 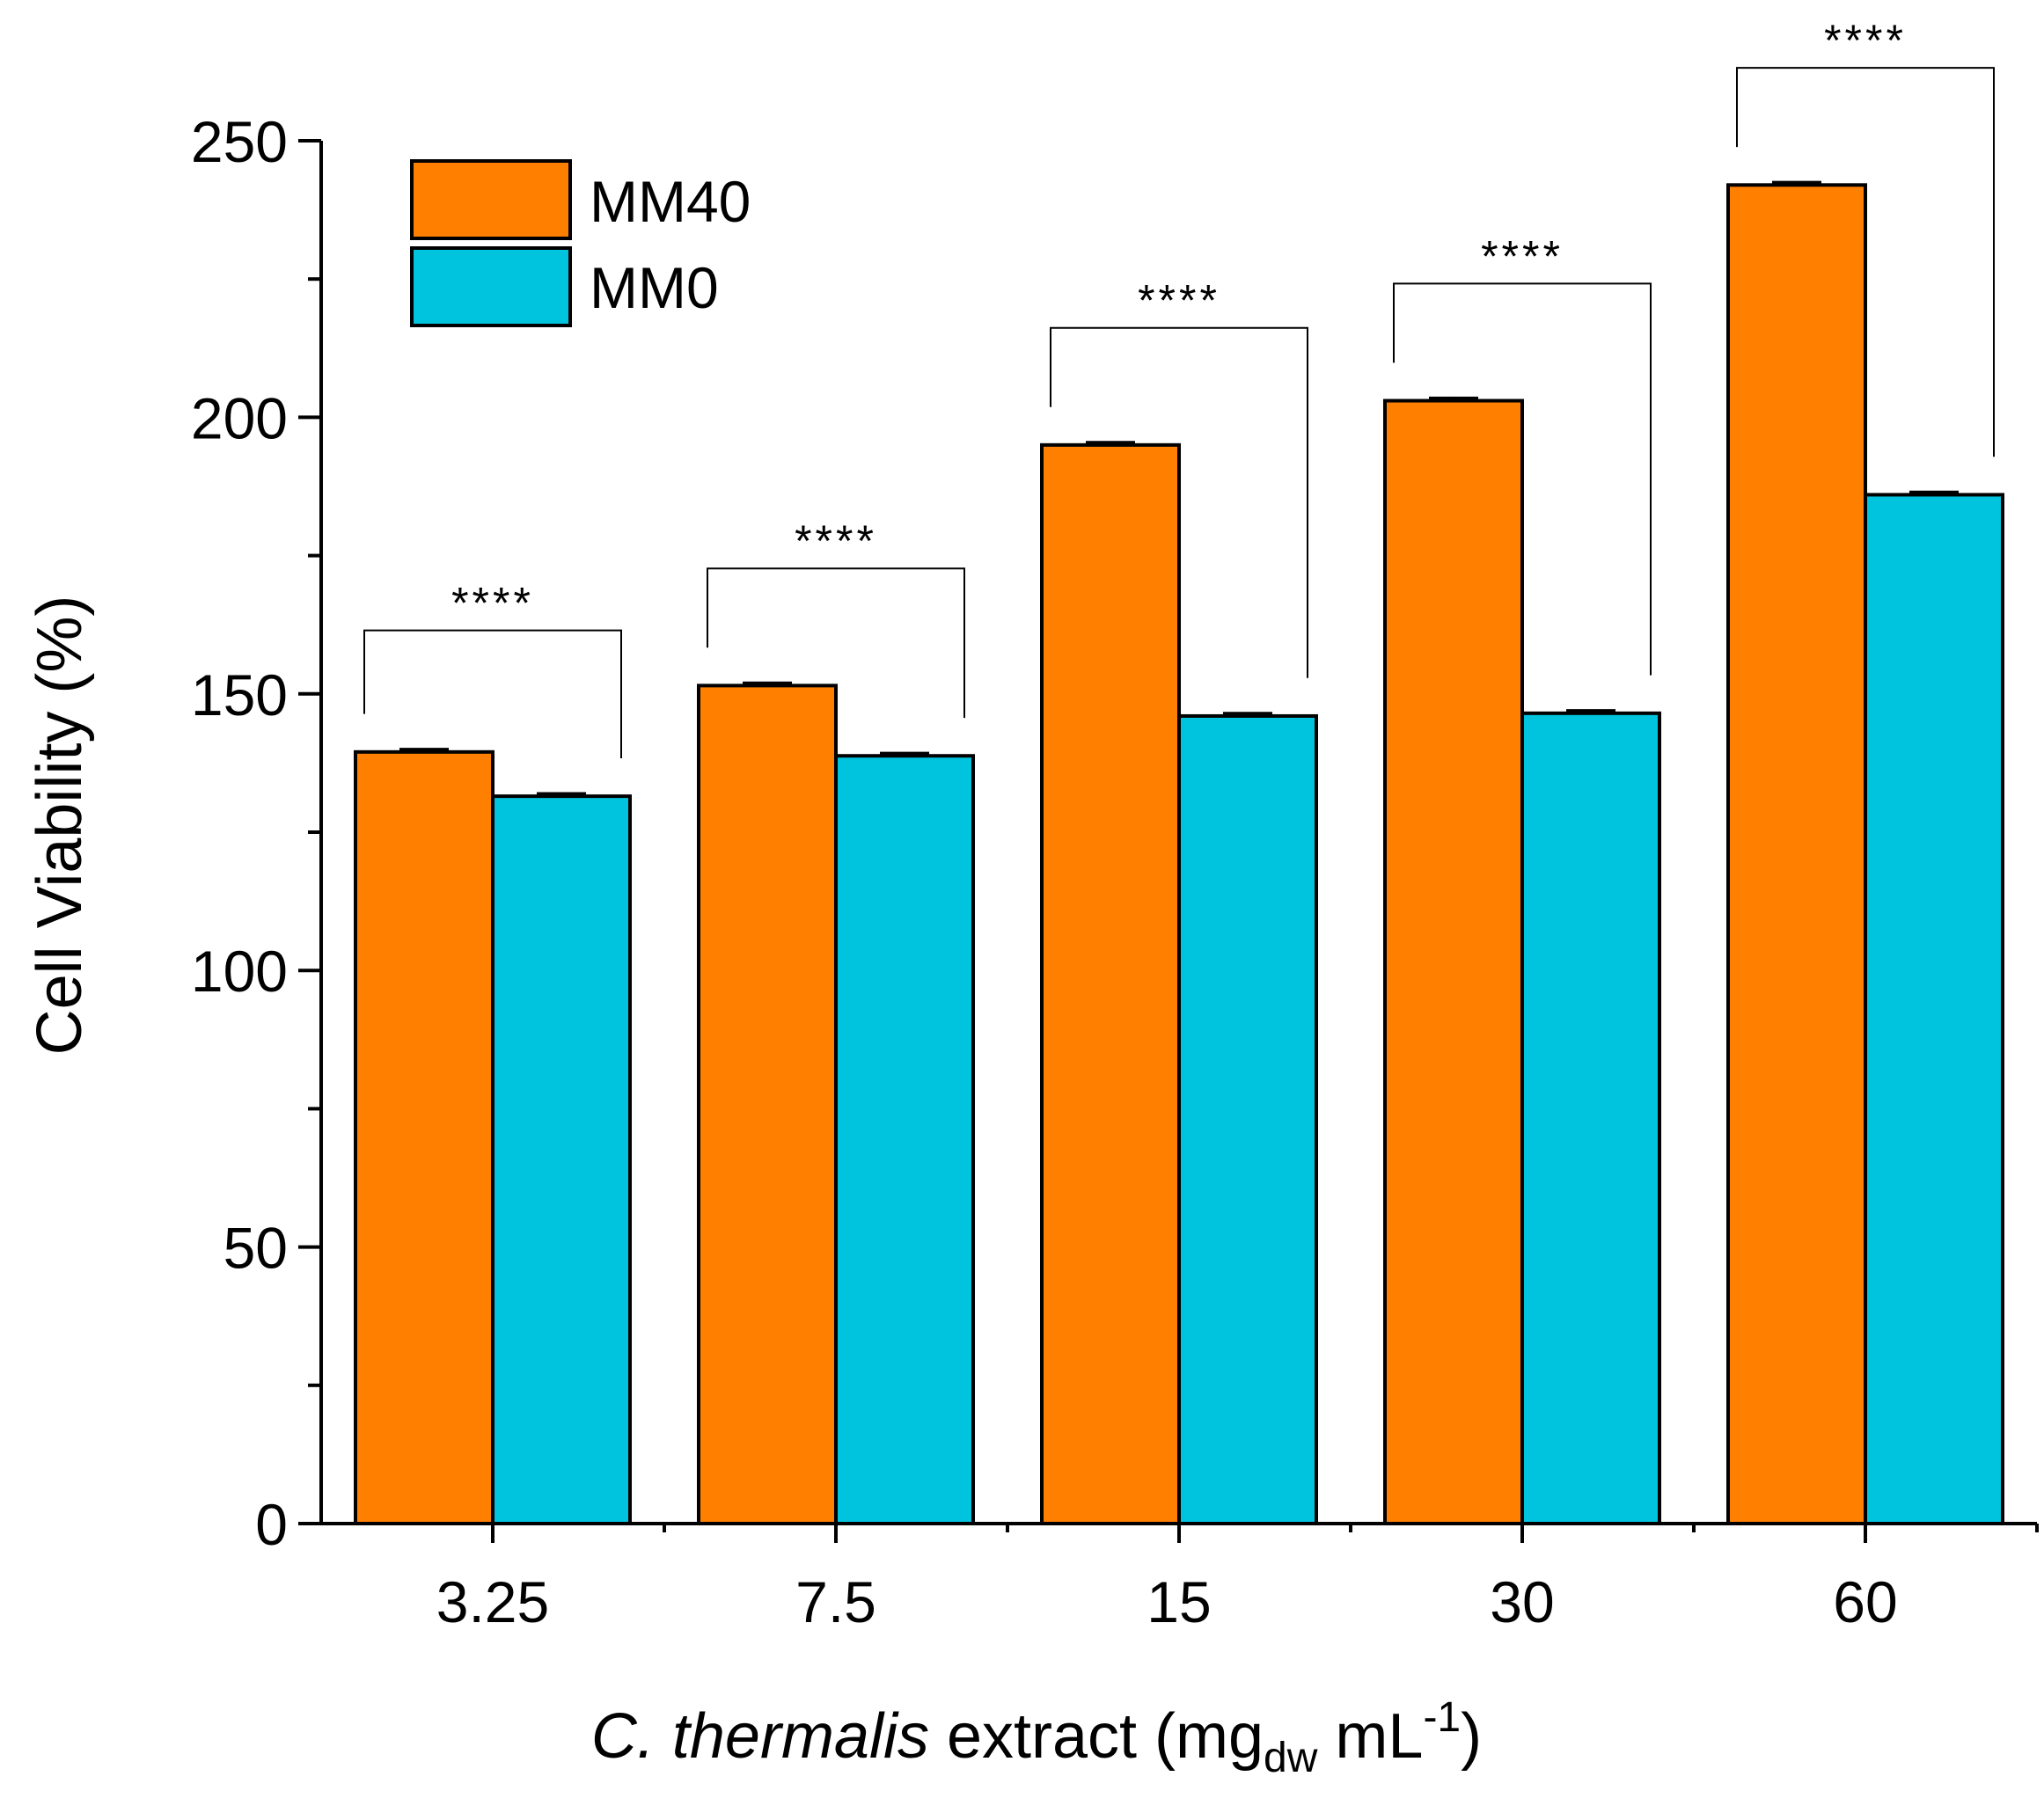 What do you see at coordinates (491, 286) in the screenshot?
I see `legend-swatch-mm0` at bounding box center [491, 286].